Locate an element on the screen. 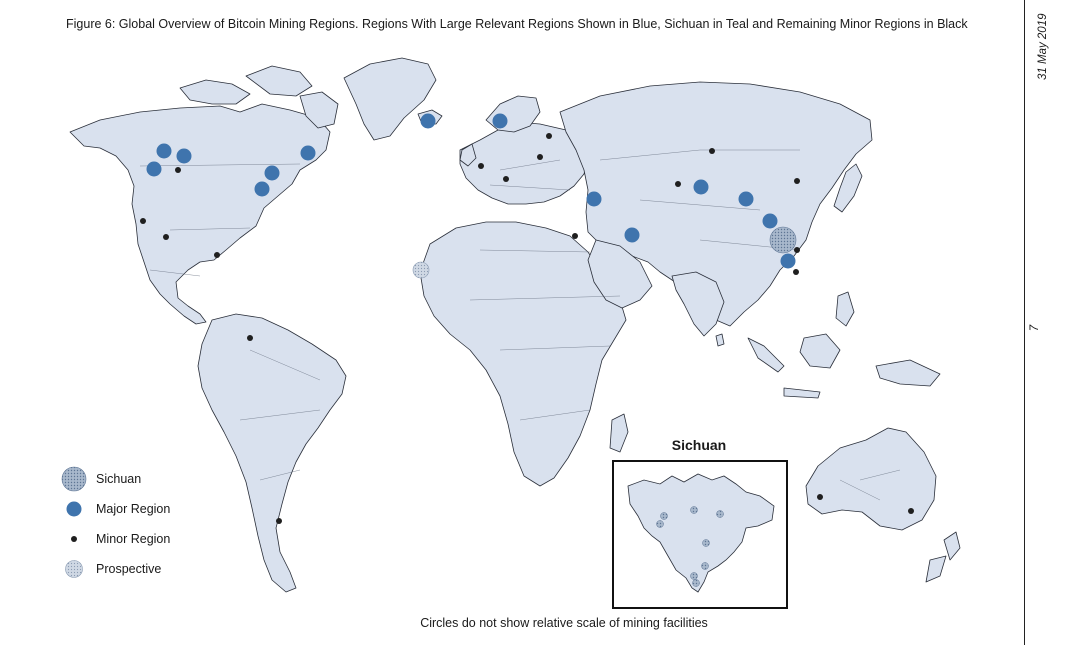  prospective-circle-icon is located at coordinates (74, 569).